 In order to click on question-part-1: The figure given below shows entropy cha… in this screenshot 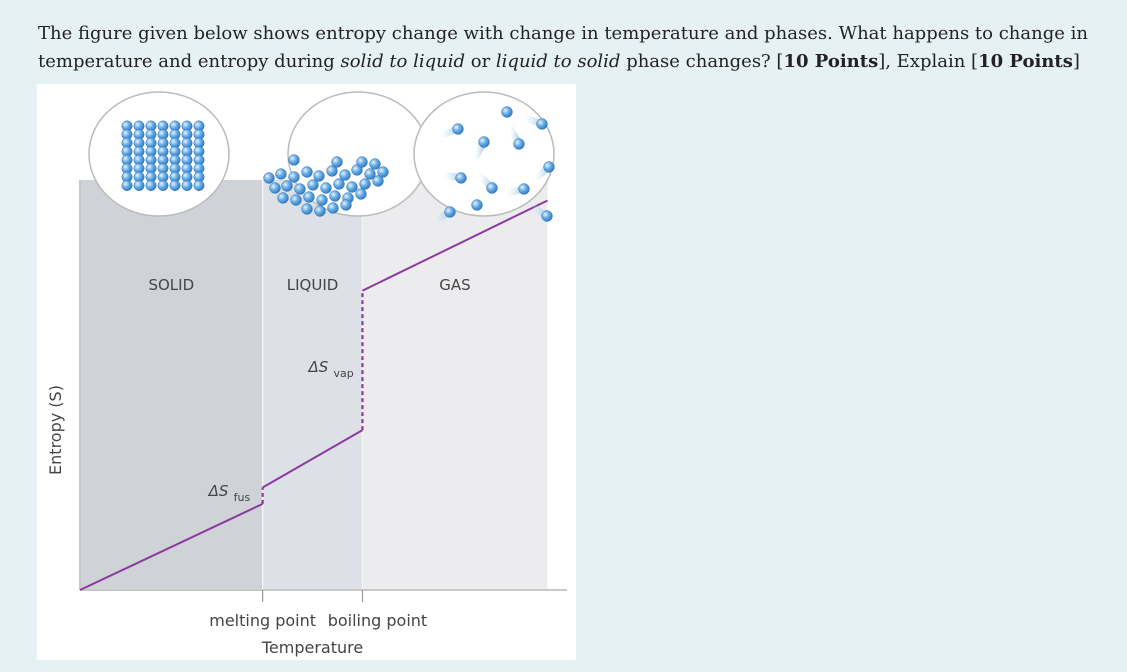, I will do `click(563, 47)`.